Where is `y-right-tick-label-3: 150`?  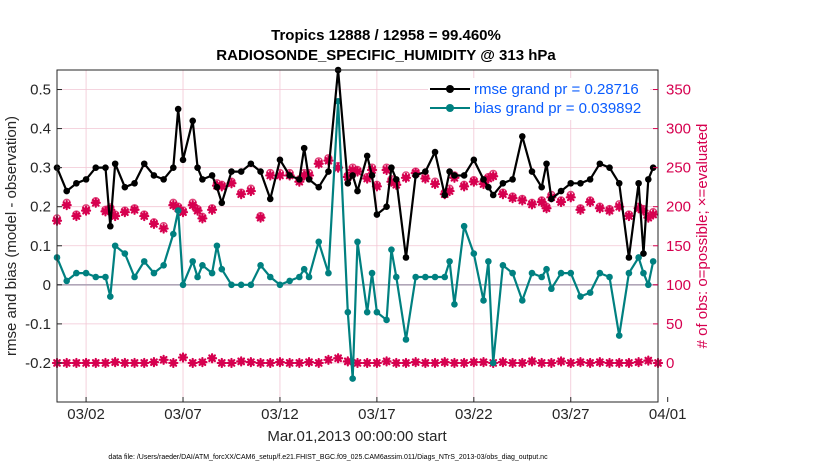 y-right-tick-label-3: 150 is located at coordinates (678, 246).